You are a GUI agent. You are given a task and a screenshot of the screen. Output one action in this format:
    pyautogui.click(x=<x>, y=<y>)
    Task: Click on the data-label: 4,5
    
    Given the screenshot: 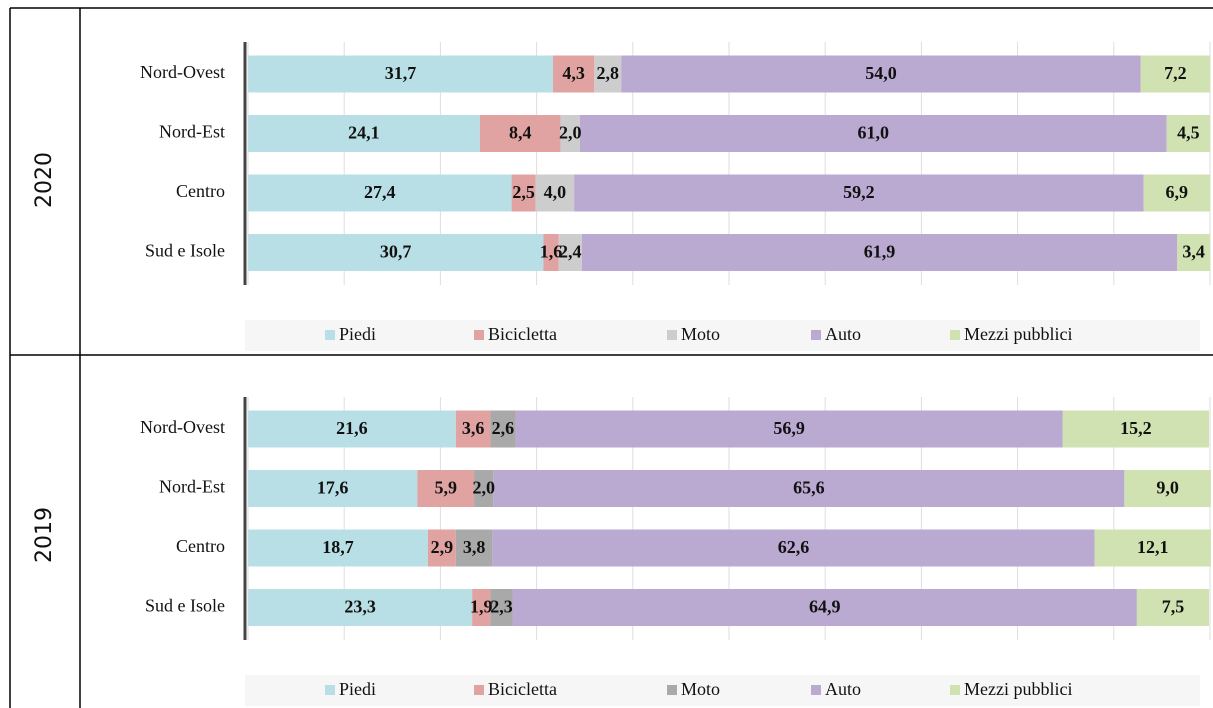 What is the action you would take?
    pyautogui.click(x=1188, y=133)
    